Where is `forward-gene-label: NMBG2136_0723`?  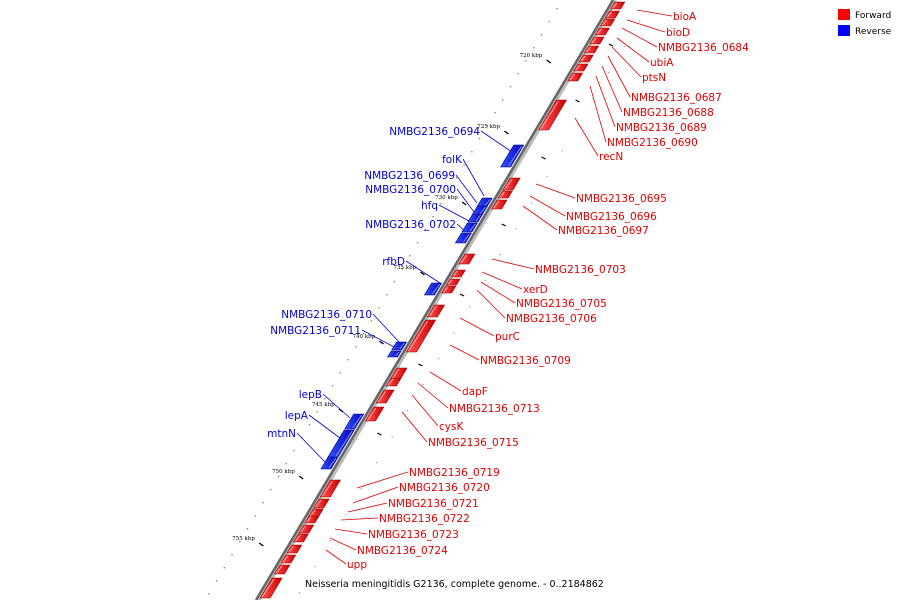
forward-gene-label: NMBG2136_0723 is located at coordinates (413, 535).